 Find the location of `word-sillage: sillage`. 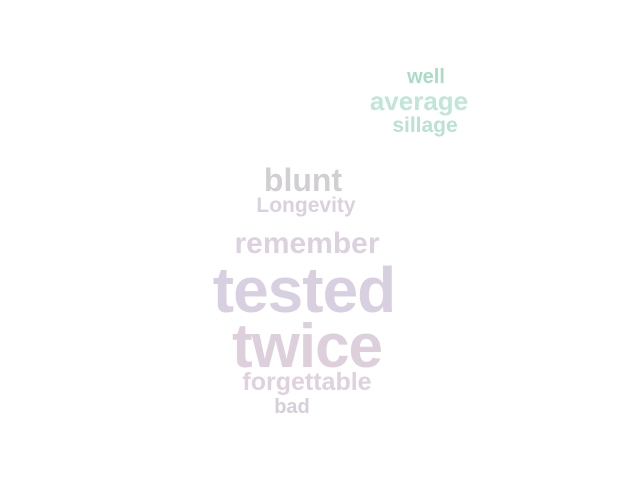

word-sillage: sillage is located at coordinates (425, 125).